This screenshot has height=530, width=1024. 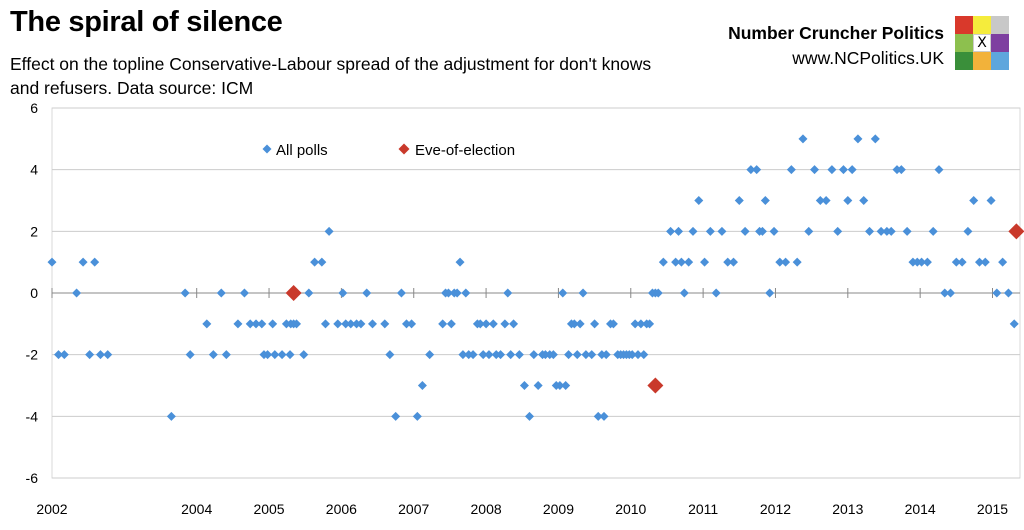 I want to click on y-tick-label: 2, so click(x=34, y=231).